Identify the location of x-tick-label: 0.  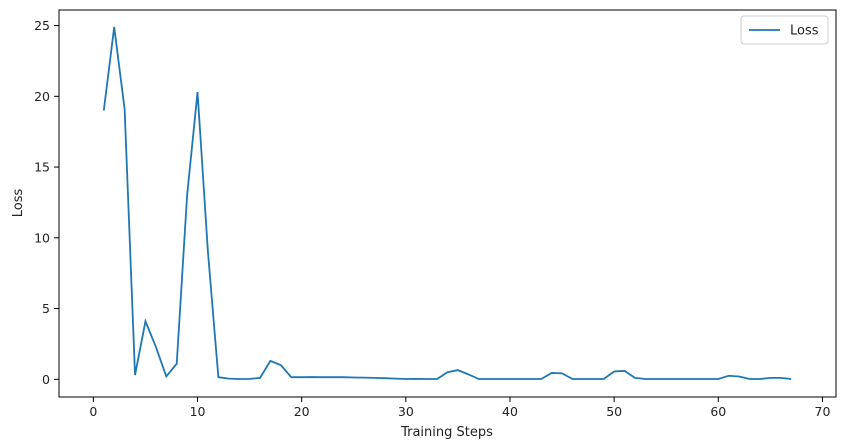
(93, 411).